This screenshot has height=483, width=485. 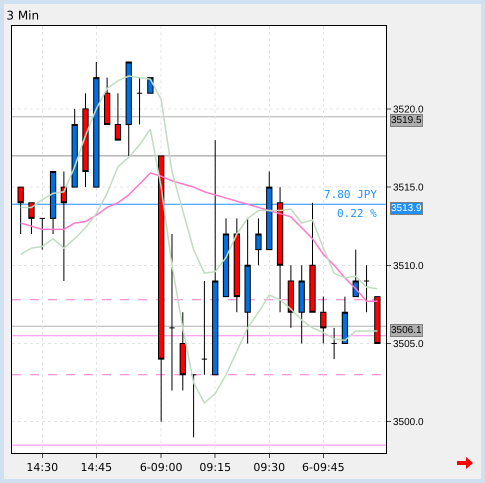 What do you see at coordinates (357, 213) in the screenshot?
I see `annotation: 0.22 %` at bounding box center [357, 213].